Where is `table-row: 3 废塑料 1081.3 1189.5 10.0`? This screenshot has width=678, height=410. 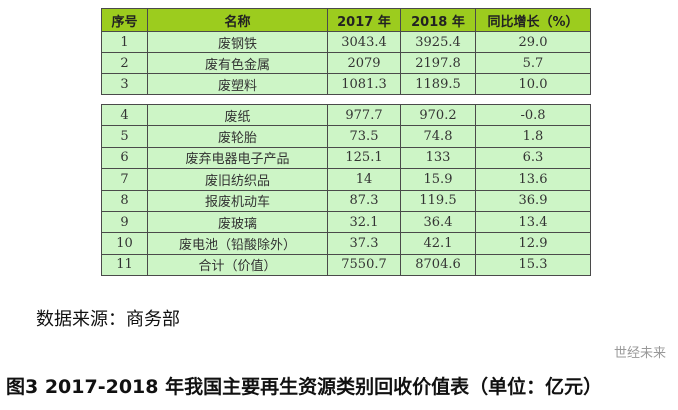
table-row: 3 废塑料 1081.3 1189.5 10.0 is located at coordinates (346, 84).